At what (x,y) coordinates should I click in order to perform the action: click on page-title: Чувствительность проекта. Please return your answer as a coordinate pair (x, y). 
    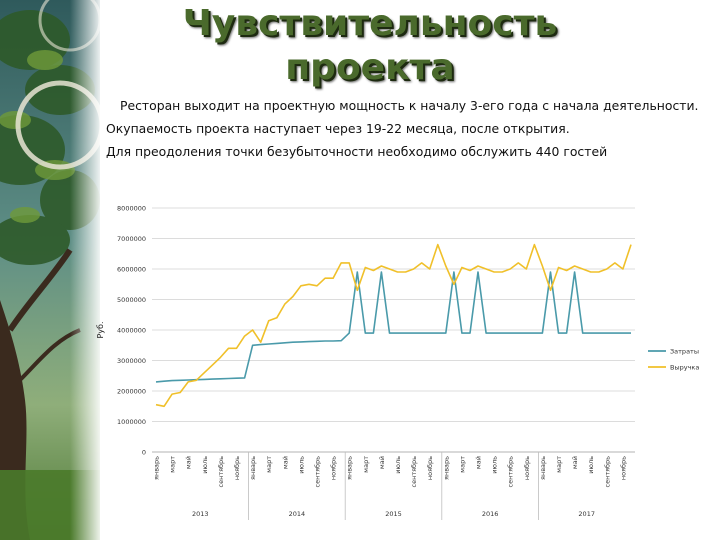
    Looking at the image, I should click on (370, 45).